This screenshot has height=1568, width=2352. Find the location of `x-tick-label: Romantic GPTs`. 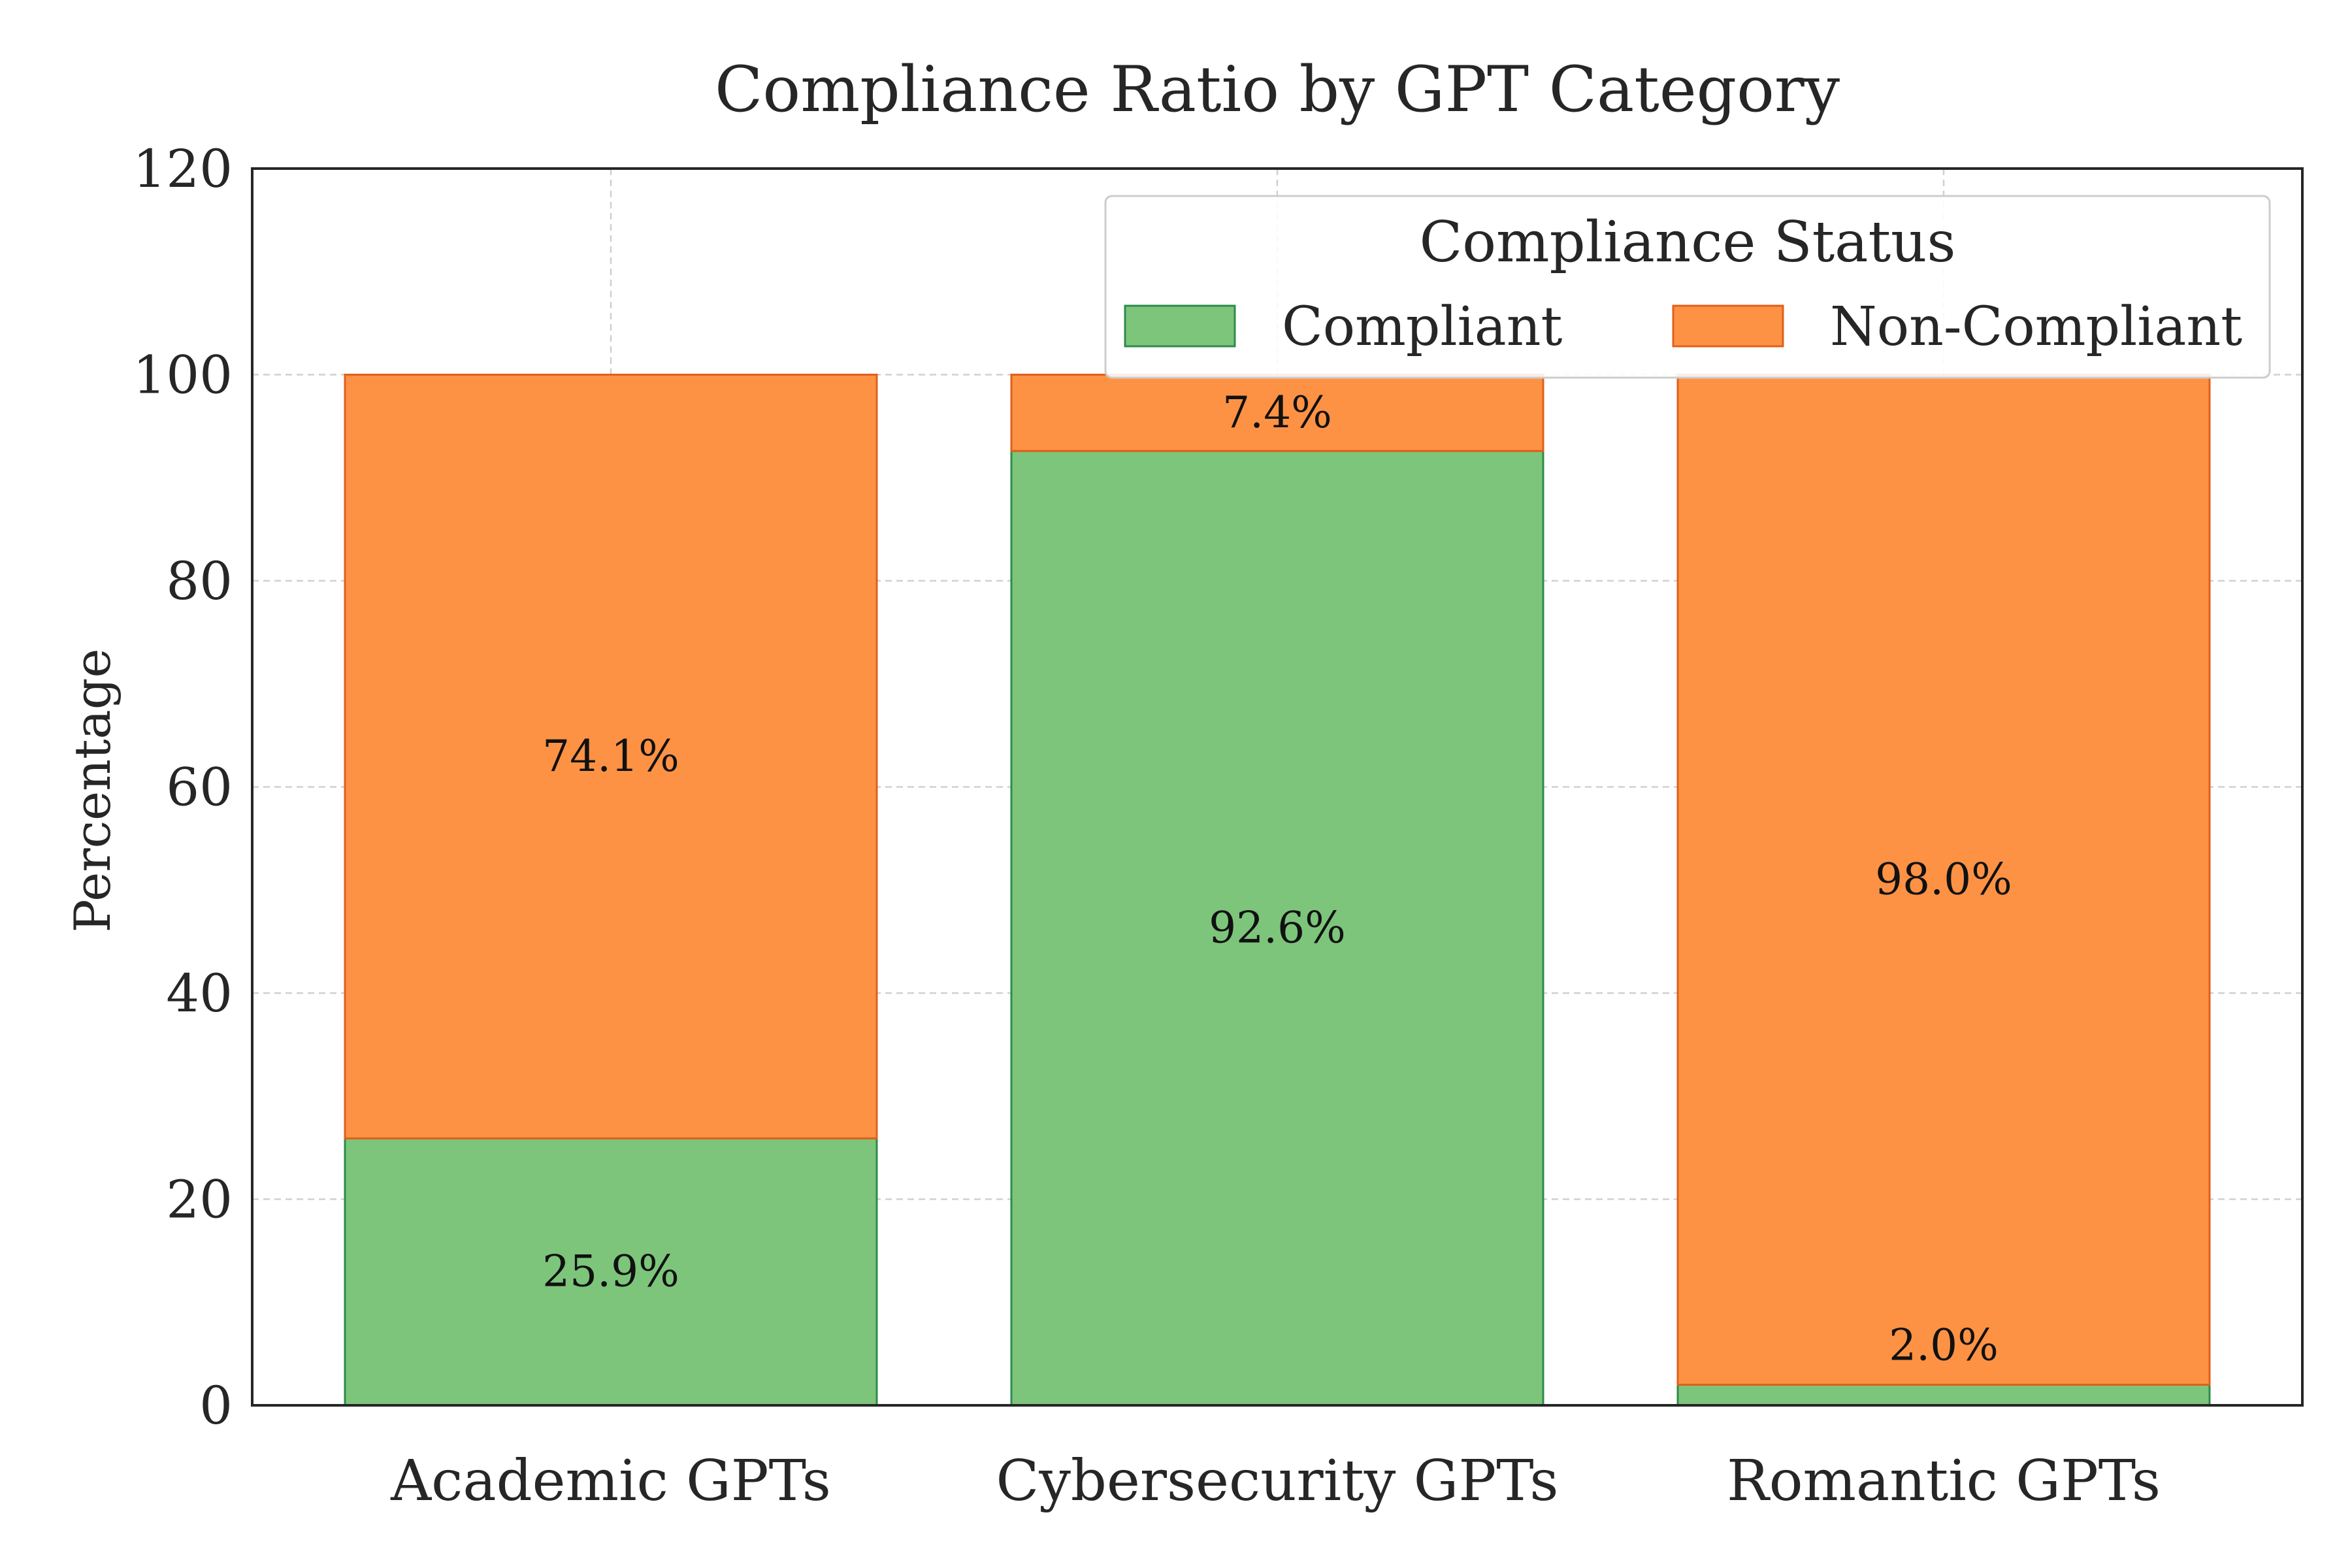

x-tick-label: Romantic GPTs is located at coordinates (1944, 1481).